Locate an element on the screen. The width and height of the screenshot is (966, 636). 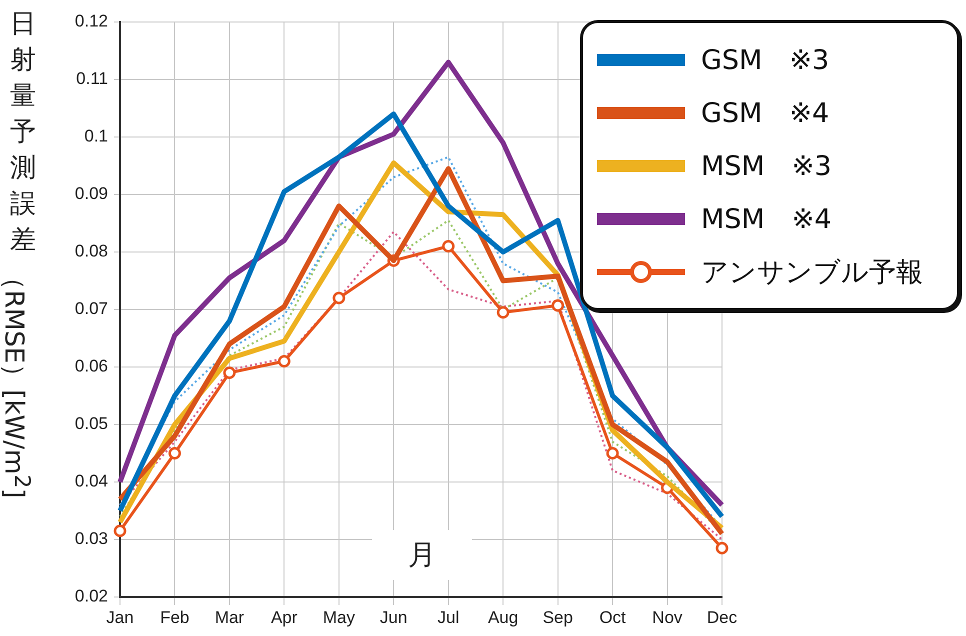
x-tick-label: Oct is located at coordinates (612, 617).